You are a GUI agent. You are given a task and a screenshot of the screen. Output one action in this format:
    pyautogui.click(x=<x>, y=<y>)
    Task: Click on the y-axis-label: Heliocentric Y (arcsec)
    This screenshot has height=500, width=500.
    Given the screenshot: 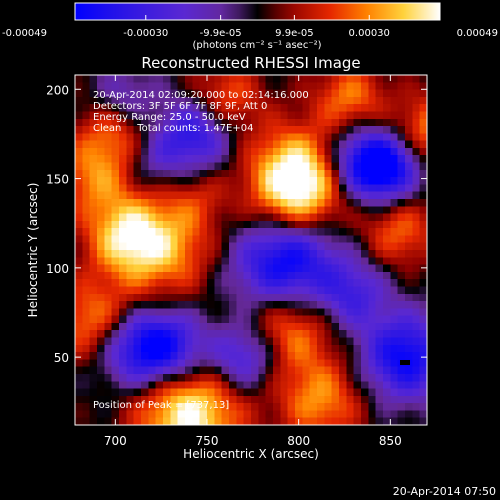 What is the action you would take?
    pyautogui.click(x=33, y=250)
    